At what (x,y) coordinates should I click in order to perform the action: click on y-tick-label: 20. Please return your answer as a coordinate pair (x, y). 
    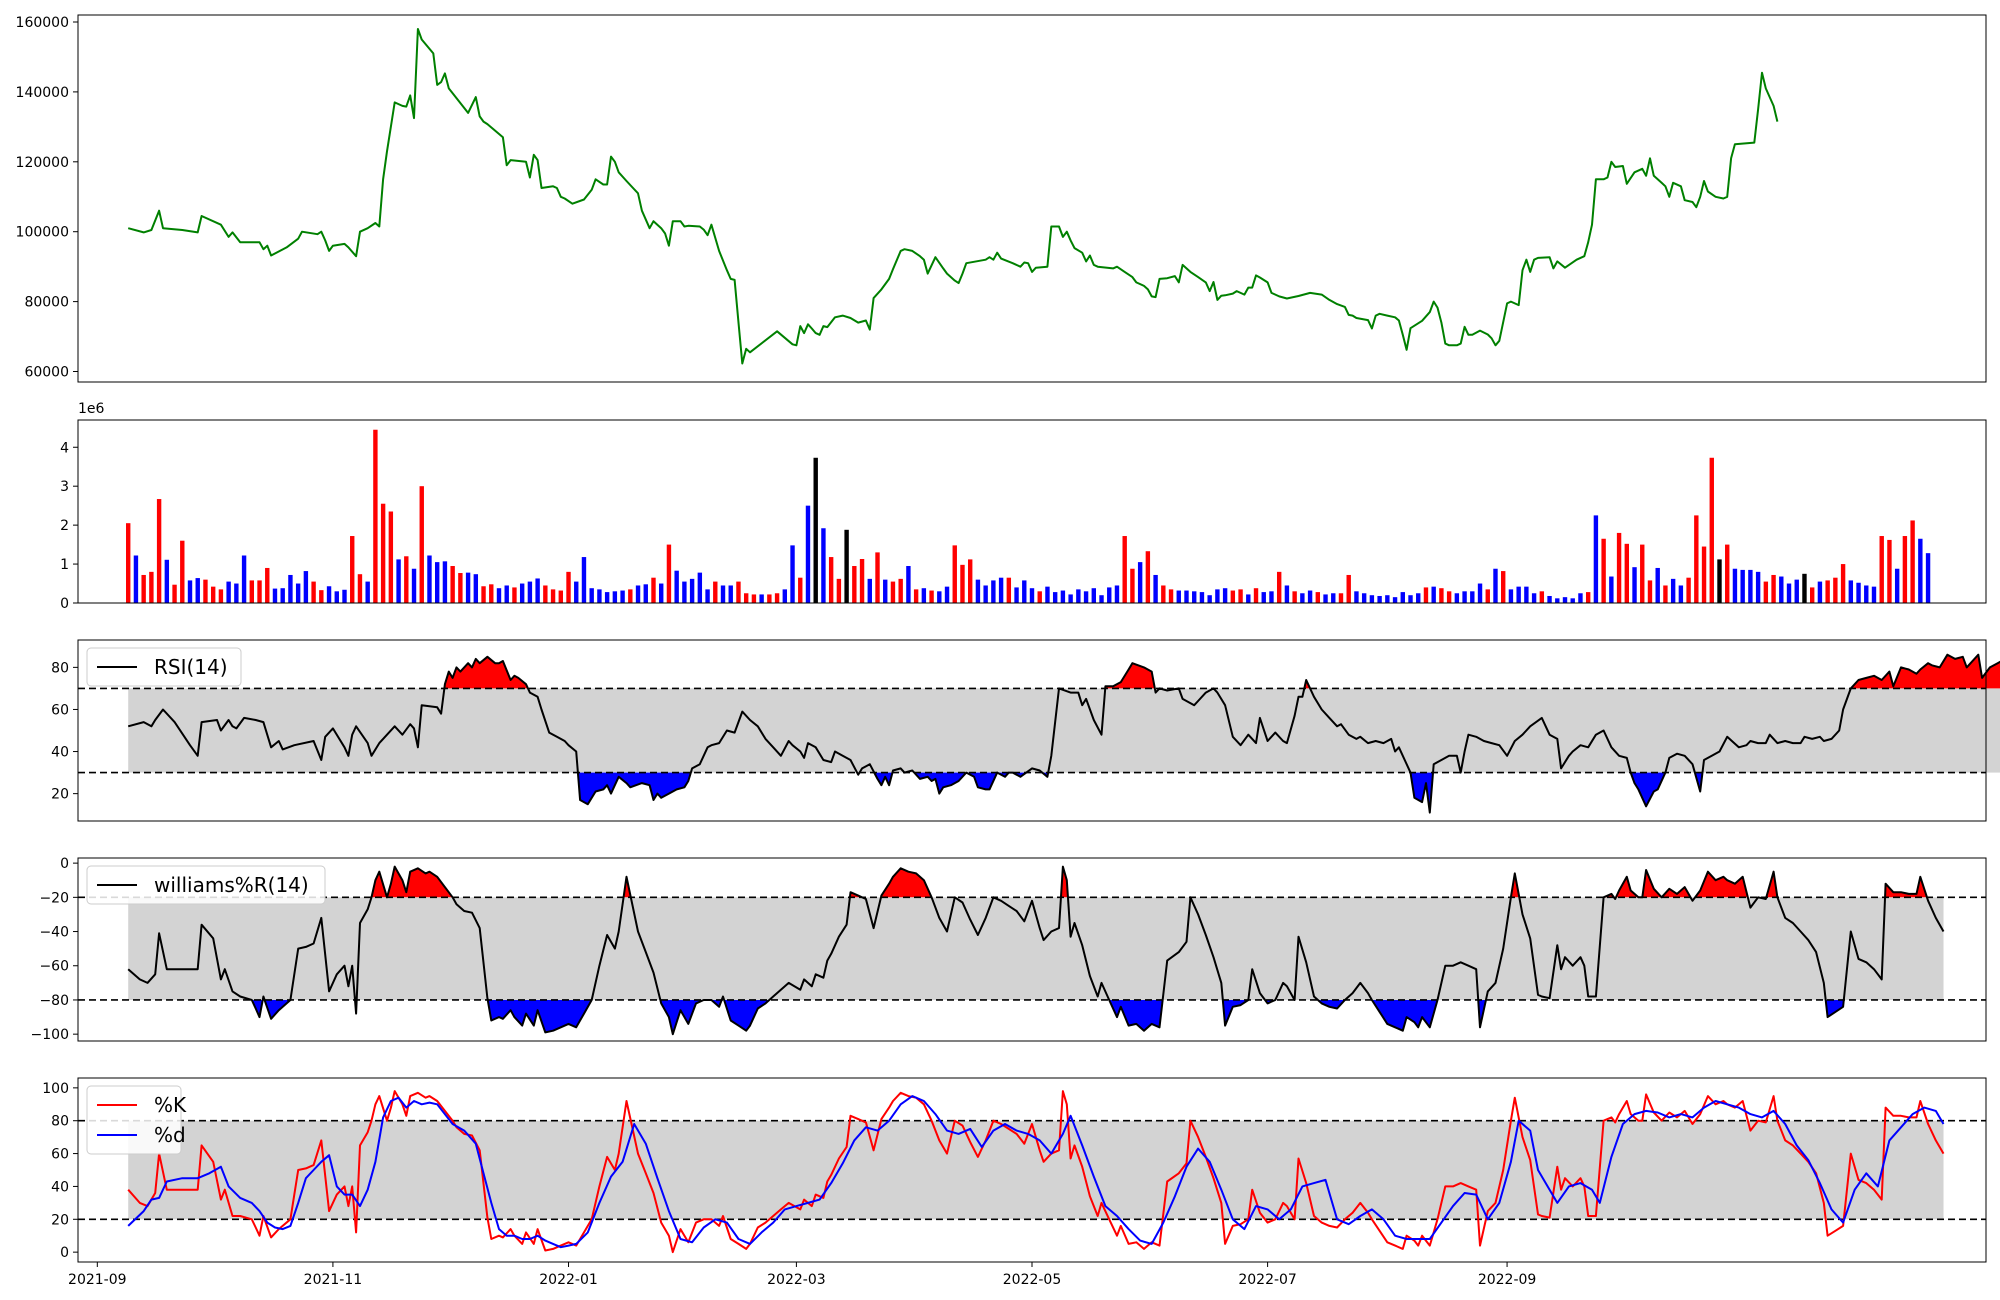
    Looking at the image, I should click on (60, 795).